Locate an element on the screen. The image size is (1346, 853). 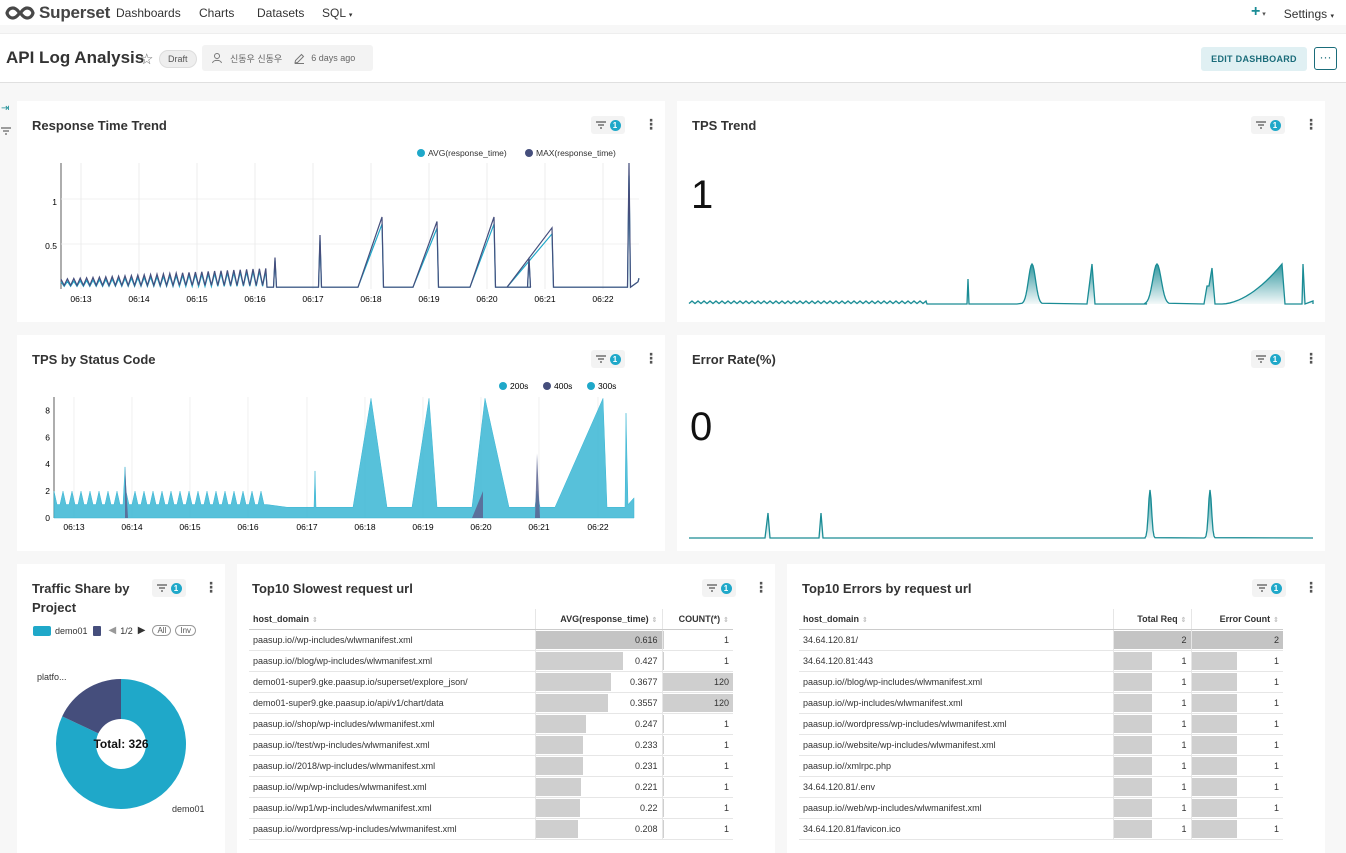
chart-title: Top10 Slowest request url is located at coordinates (332, 588).